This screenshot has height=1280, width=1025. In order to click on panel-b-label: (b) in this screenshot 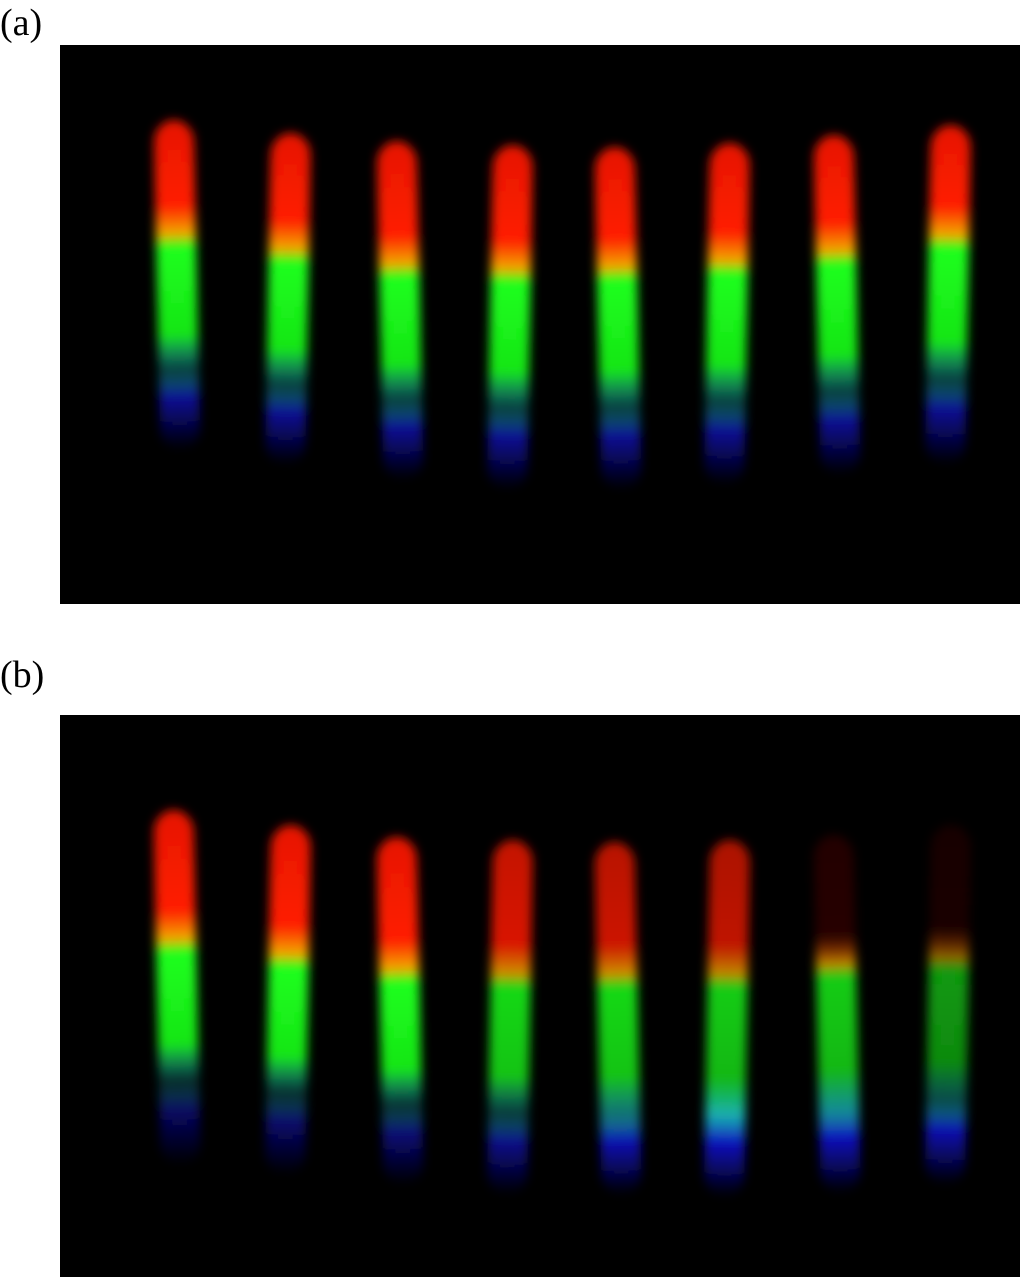, I will do `click(22, 675)`.